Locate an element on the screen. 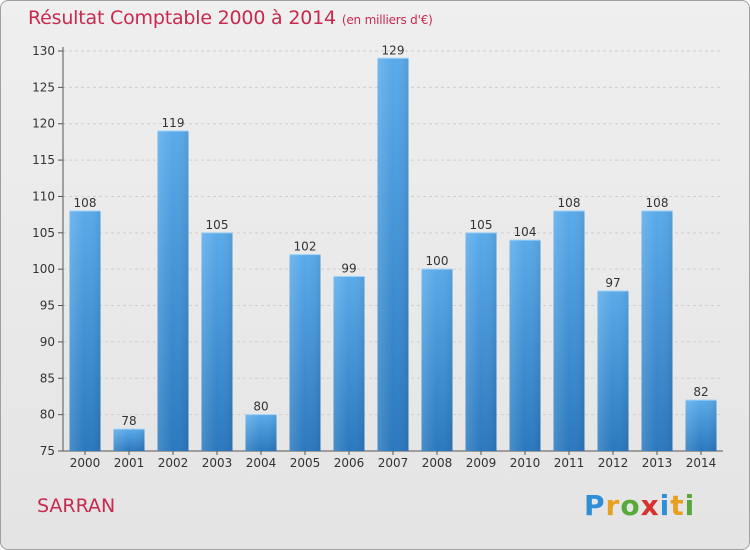 This screenshot has width=750, height=550. y-tick-label: 85 is located at coordinates (47, 378).